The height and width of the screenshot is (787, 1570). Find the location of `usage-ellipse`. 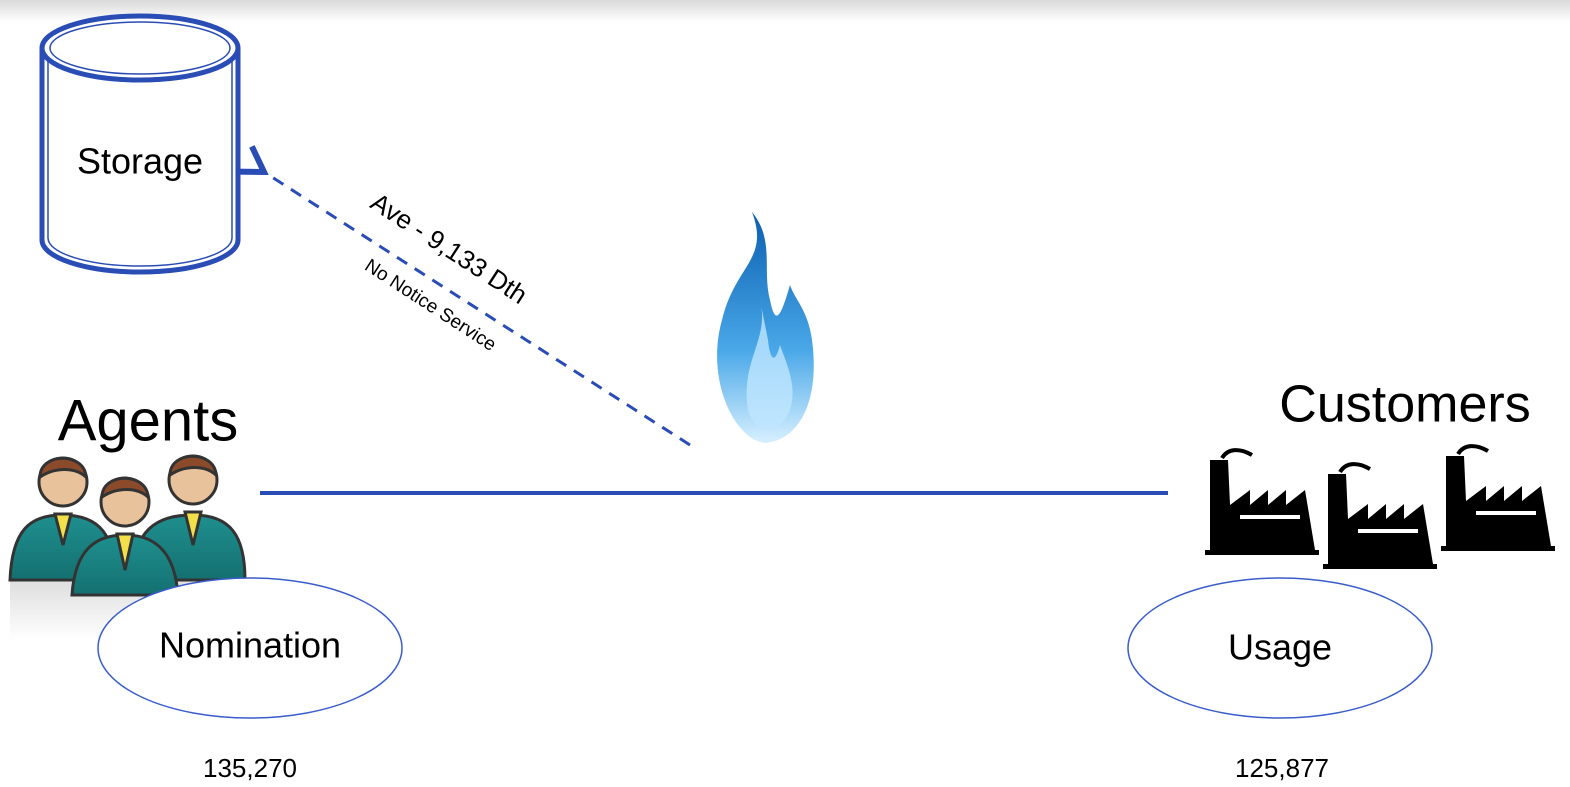

usage-ellipse is located at coordinates (1280, 648).